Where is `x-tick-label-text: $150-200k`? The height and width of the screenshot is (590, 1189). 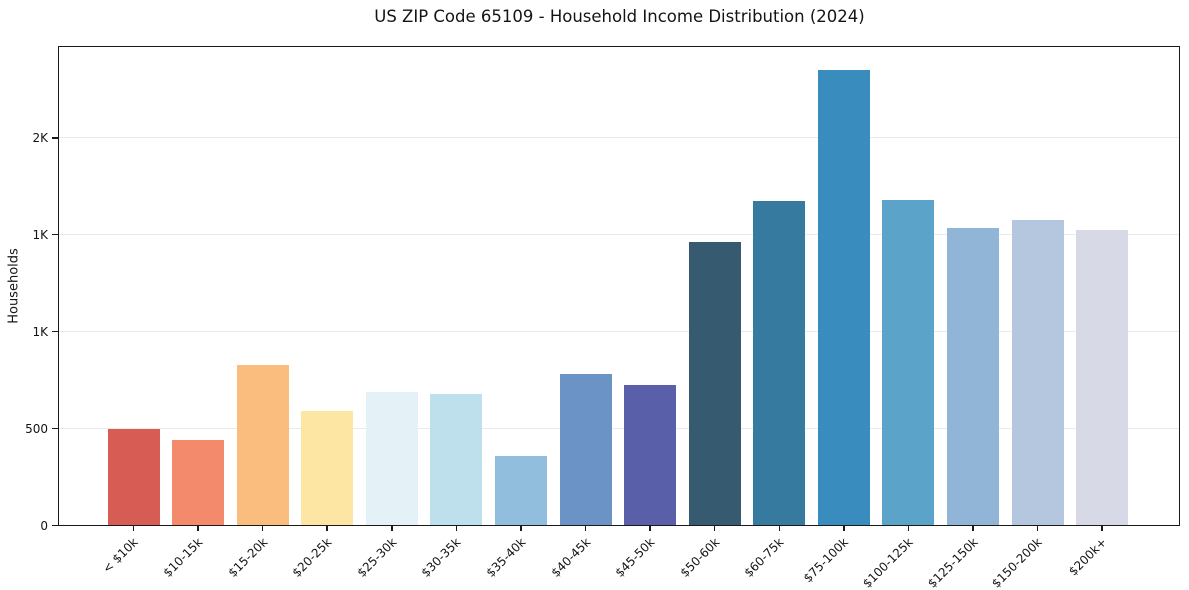 x-tick-label-text: $150-200k is located at coordinates (1017, 562).